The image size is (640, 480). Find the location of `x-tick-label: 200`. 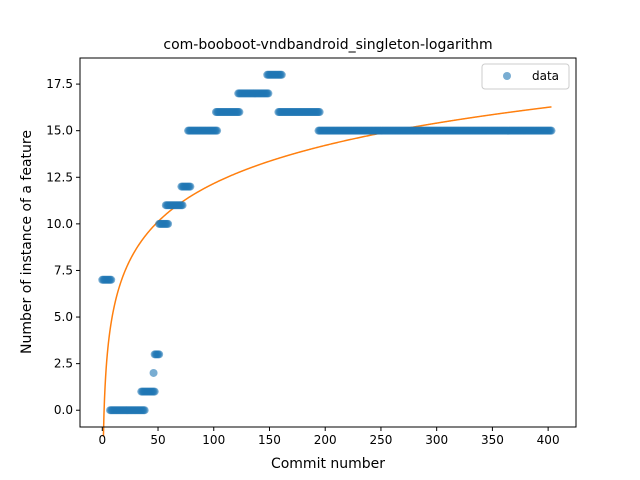

x-tick-label: 200 is located at coordinates (325, 440).